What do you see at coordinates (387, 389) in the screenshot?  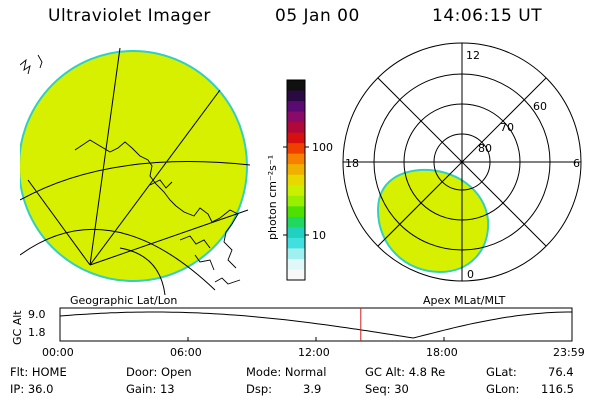 I see `sequence-value: Seq: 30` at bounding box center [387, 389].